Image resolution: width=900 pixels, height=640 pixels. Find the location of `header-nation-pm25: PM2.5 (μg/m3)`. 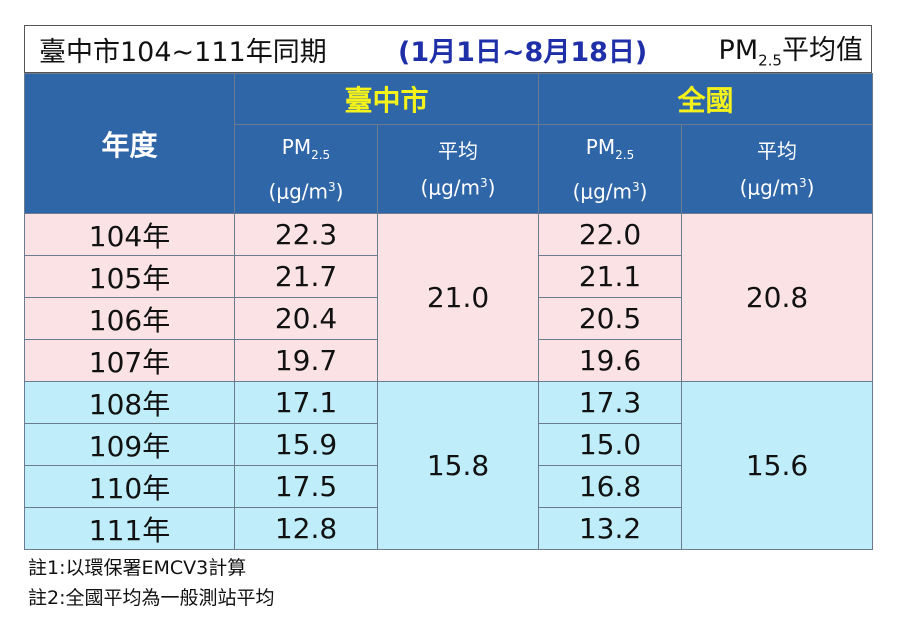

header-nation-pm25: PM2.5 (μg/m3) is located at coordinates (610, 169).